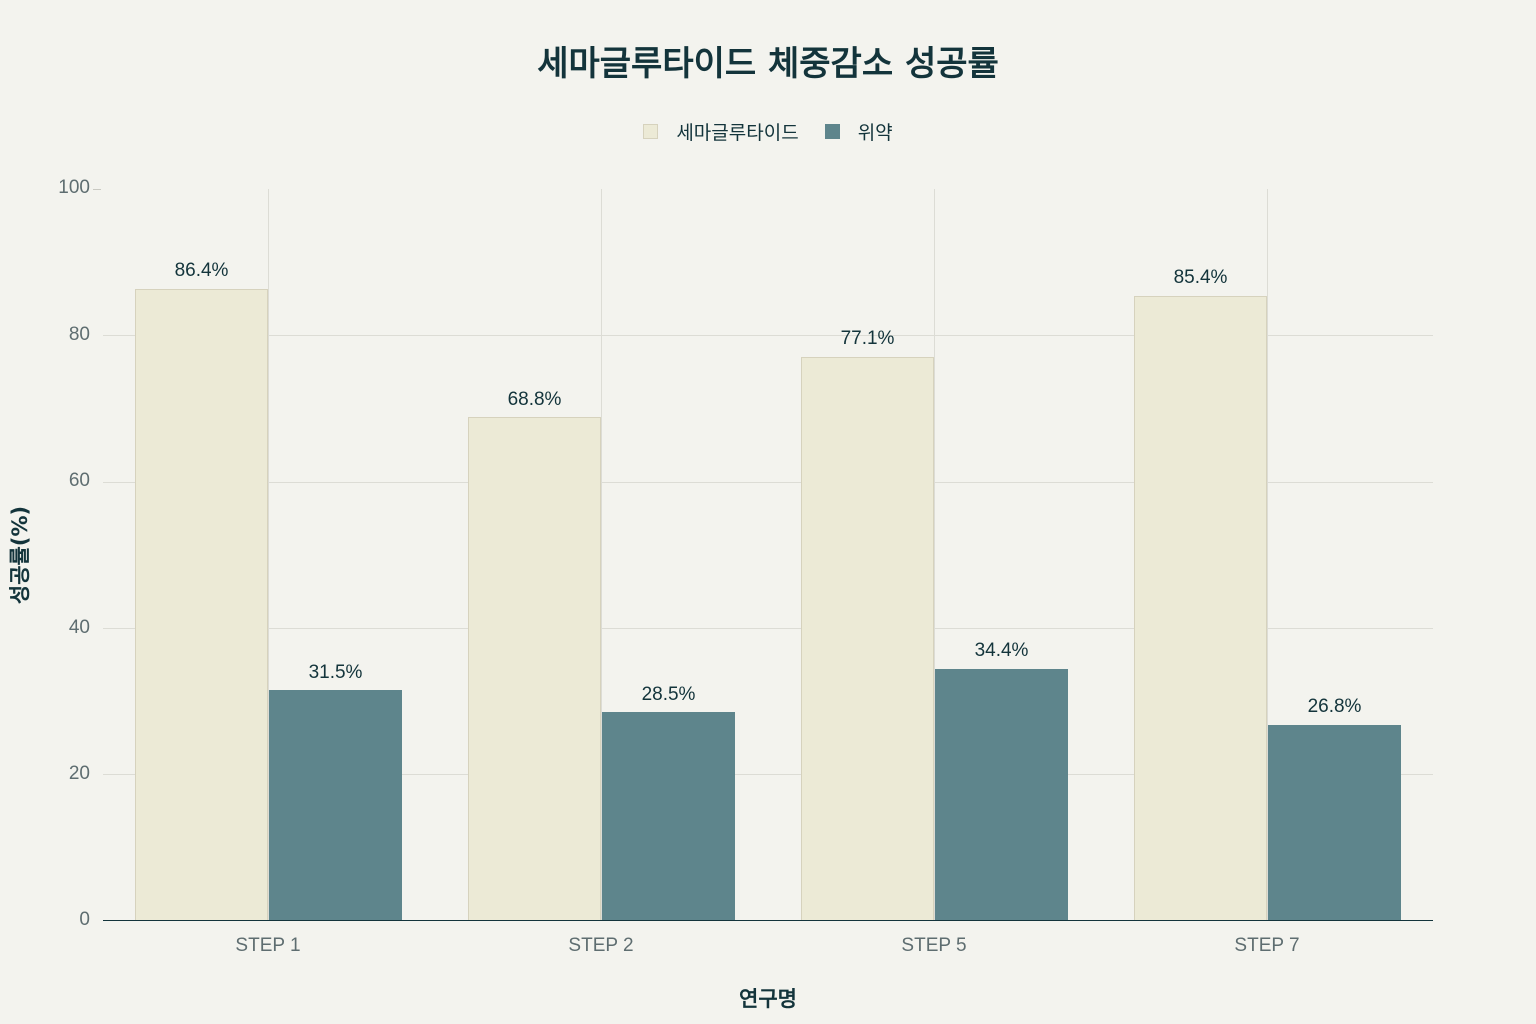 The height and width of the screenshot is (1024, 1536). Describe the element at coordinates (651, 131) in the screenshot. I see `legend-swatch-semaglutide` at that location.